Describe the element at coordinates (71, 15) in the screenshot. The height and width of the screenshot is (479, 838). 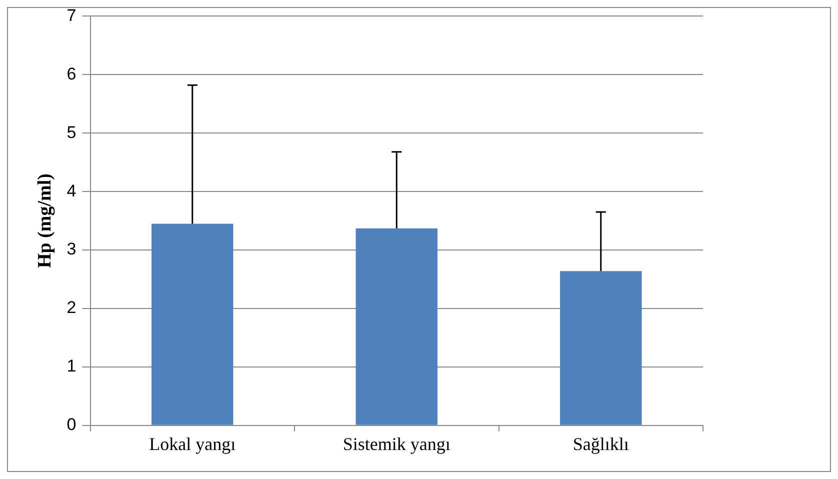
I see `y-tick-label: 7` at that location.